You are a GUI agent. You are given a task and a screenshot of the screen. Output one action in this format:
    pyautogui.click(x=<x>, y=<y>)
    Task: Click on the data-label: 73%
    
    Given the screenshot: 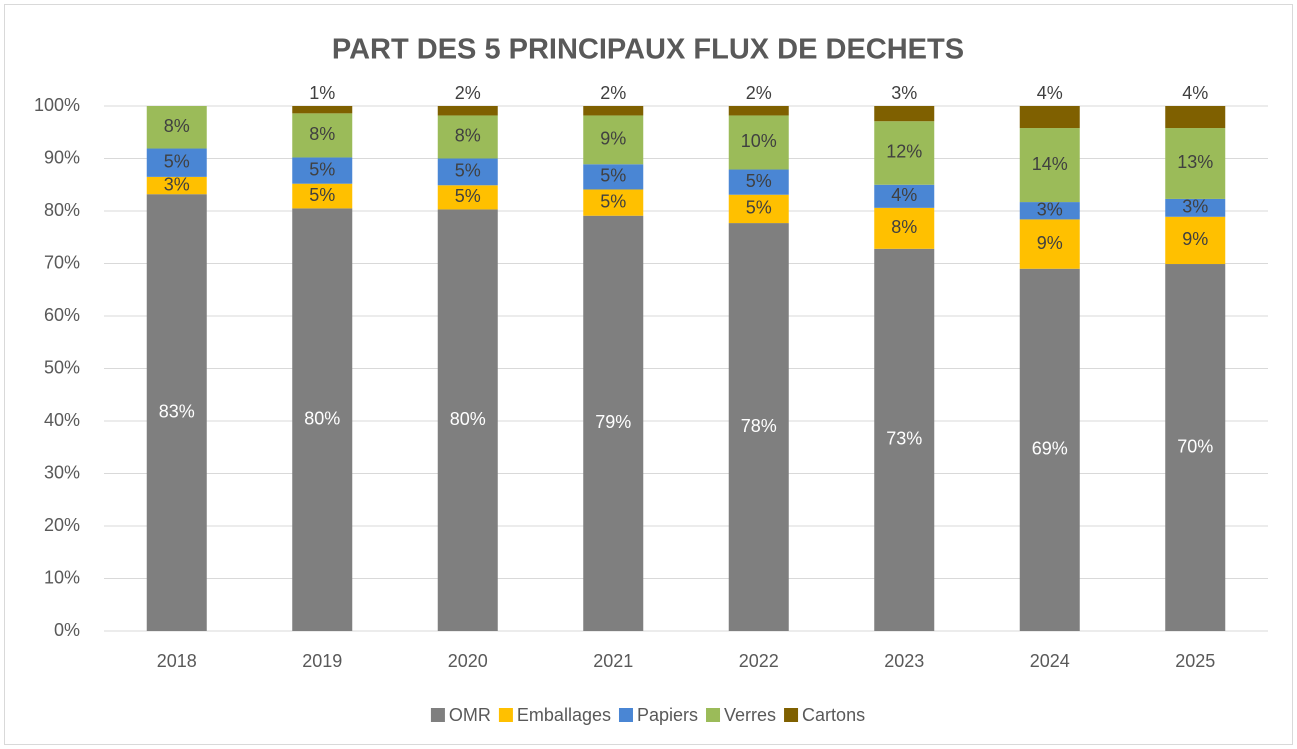 What is the action you would take?
    pyautogui.click(x=904, y=439)
    